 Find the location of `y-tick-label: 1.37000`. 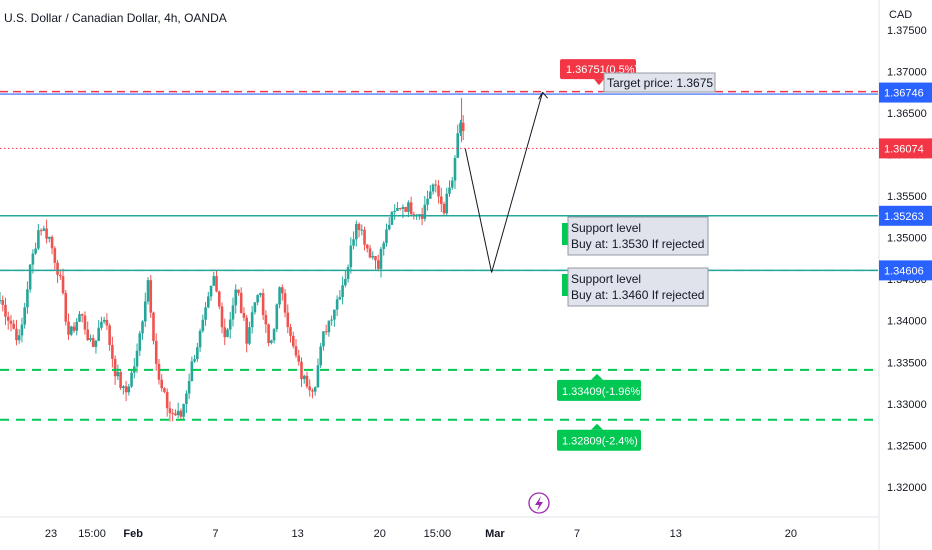

y-tick-label: 1.37000 is located at coordinates (907, 72).